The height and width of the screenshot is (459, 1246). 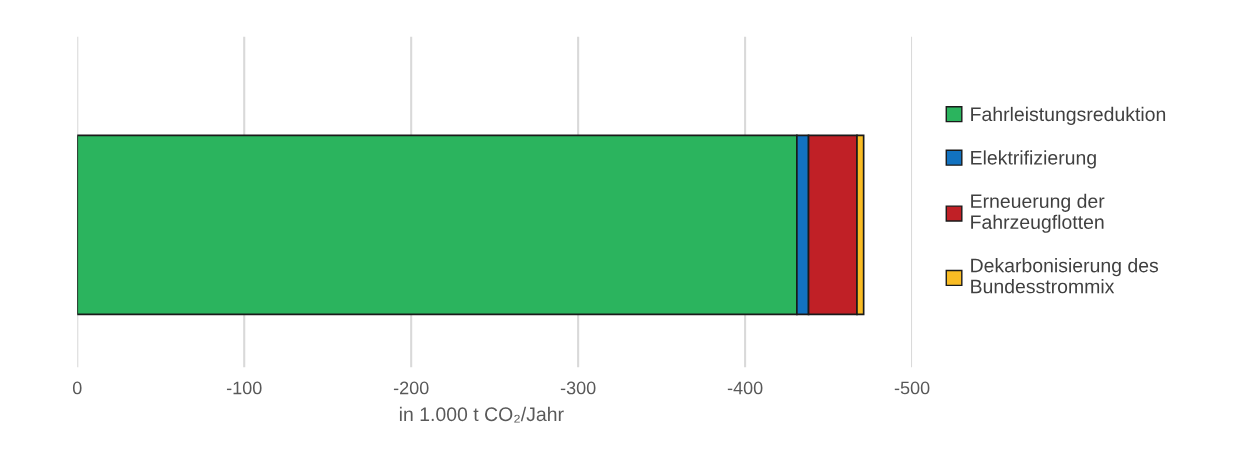 What do you see at coordinates (1033, 159) in the screenshot?
I see `legend-label: Elektrifizierung` at bounding box center [1033, 159].